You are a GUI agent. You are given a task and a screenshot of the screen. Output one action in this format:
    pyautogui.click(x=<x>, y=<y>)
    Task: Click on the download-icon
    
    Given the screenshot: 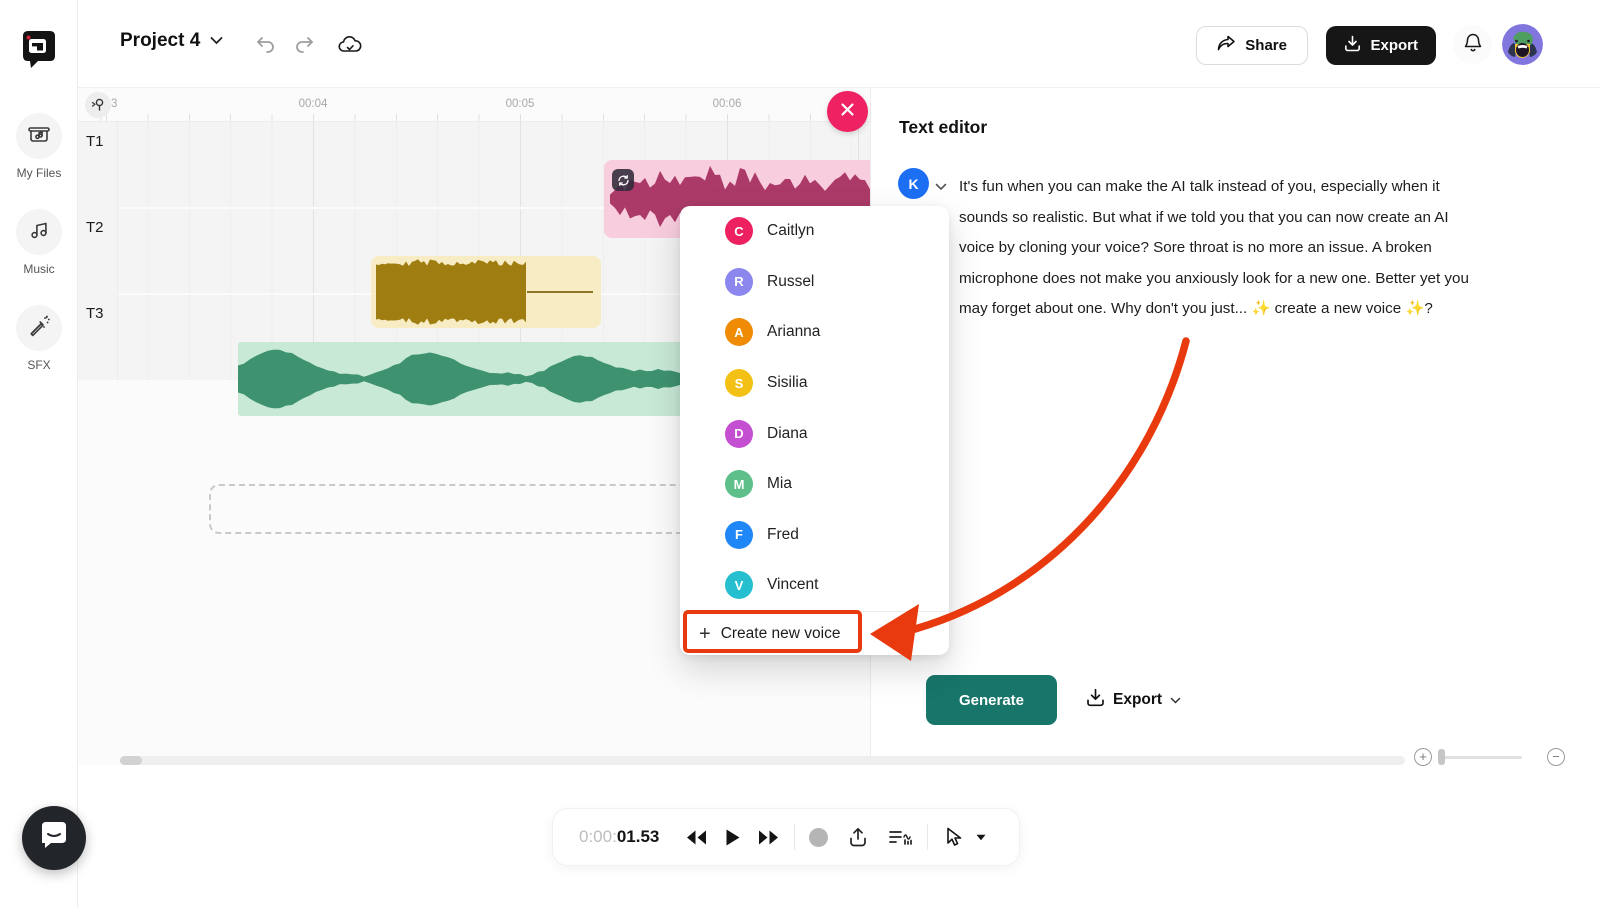 What is the action you would take?
    pyautogui.click(x=1095, y=700)
    